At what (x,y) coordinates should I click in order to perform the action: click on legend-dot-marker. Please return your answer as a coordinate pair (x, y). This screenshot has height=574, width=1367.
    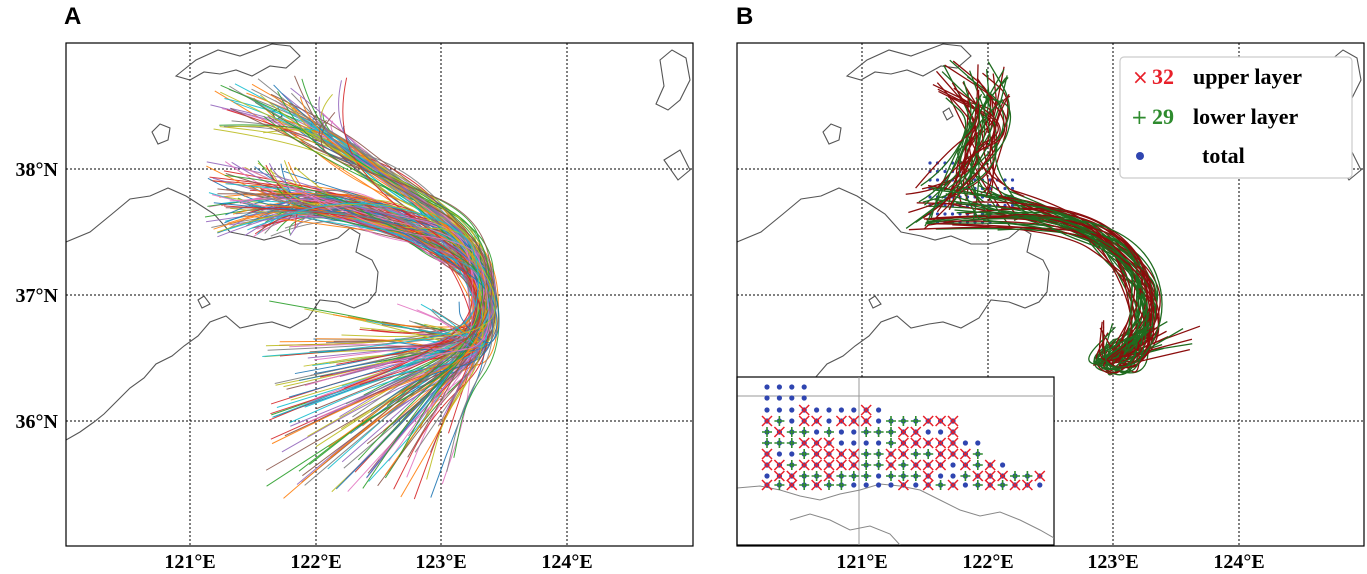
    Looking at the image, I should click on (1140, 156).